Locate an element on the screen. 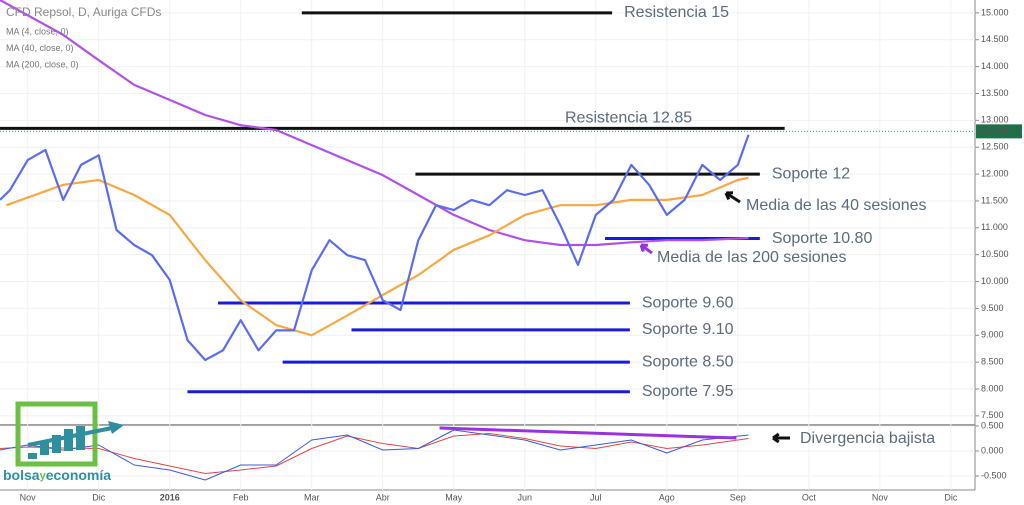 This screenshot has width=1024, height=505. x-tick-label: Mar is located at coordinates (312, 497).